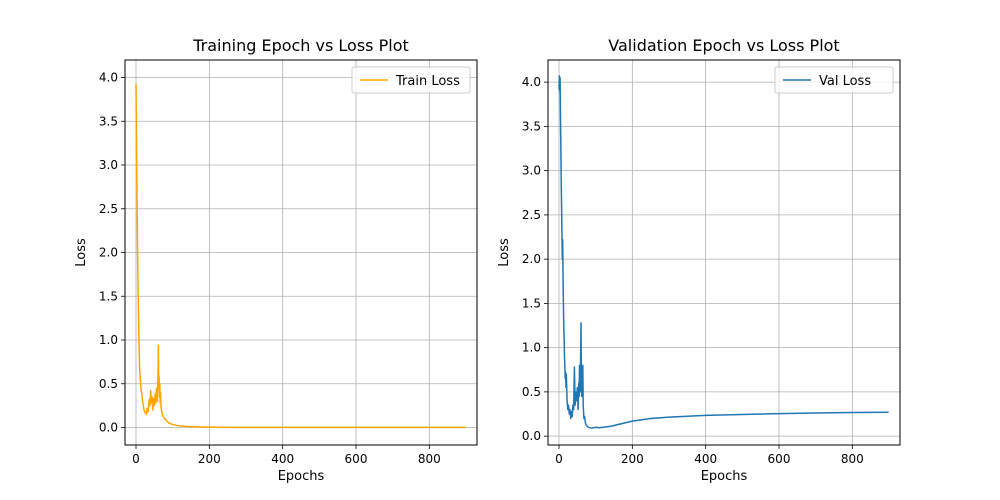 The image size is (1000, 500). Describe the element at coordinates (108, 78) in the screenshot. I see `training-y-tick-label: 4.0` at that location.